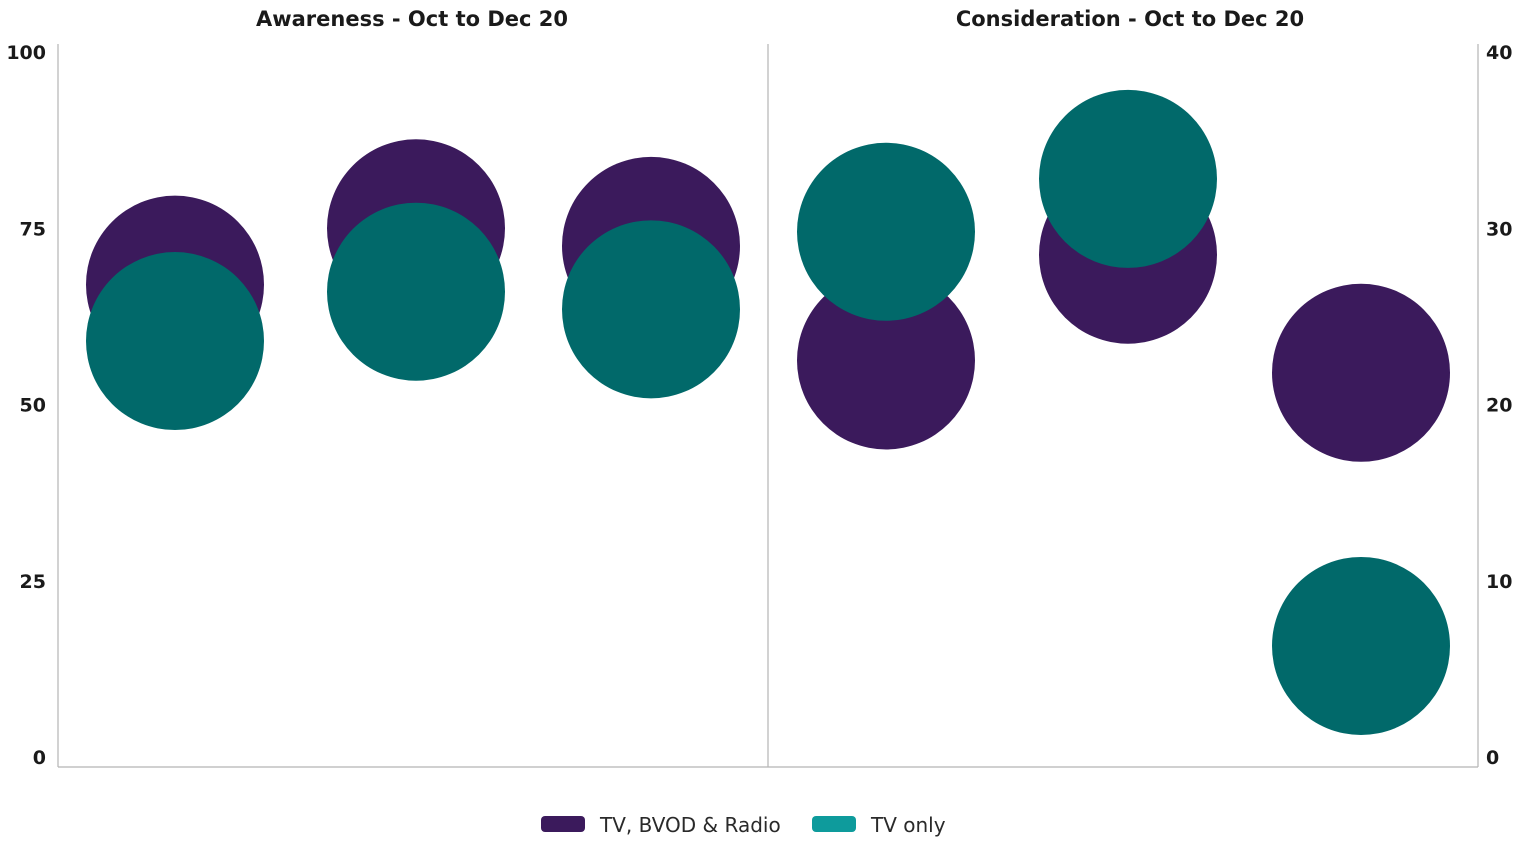  What do you see at coordinates (1499, 229) in the screenshot?
I see `right-y-tick-label: 30` at bounding box center [1499, 229].